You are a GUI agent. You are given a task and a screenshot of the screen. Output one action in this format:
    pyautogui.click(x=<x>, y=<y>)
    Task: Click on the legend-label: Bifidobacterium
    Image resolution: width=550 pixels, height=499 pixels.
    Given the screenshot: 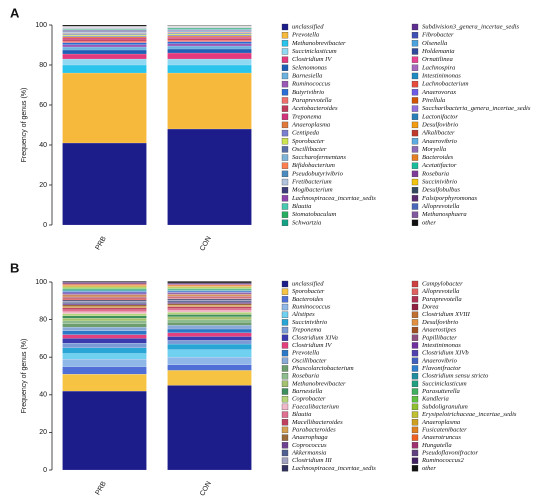 What is the action you would take?
    pyautogui.click(x=313, y=165)
    